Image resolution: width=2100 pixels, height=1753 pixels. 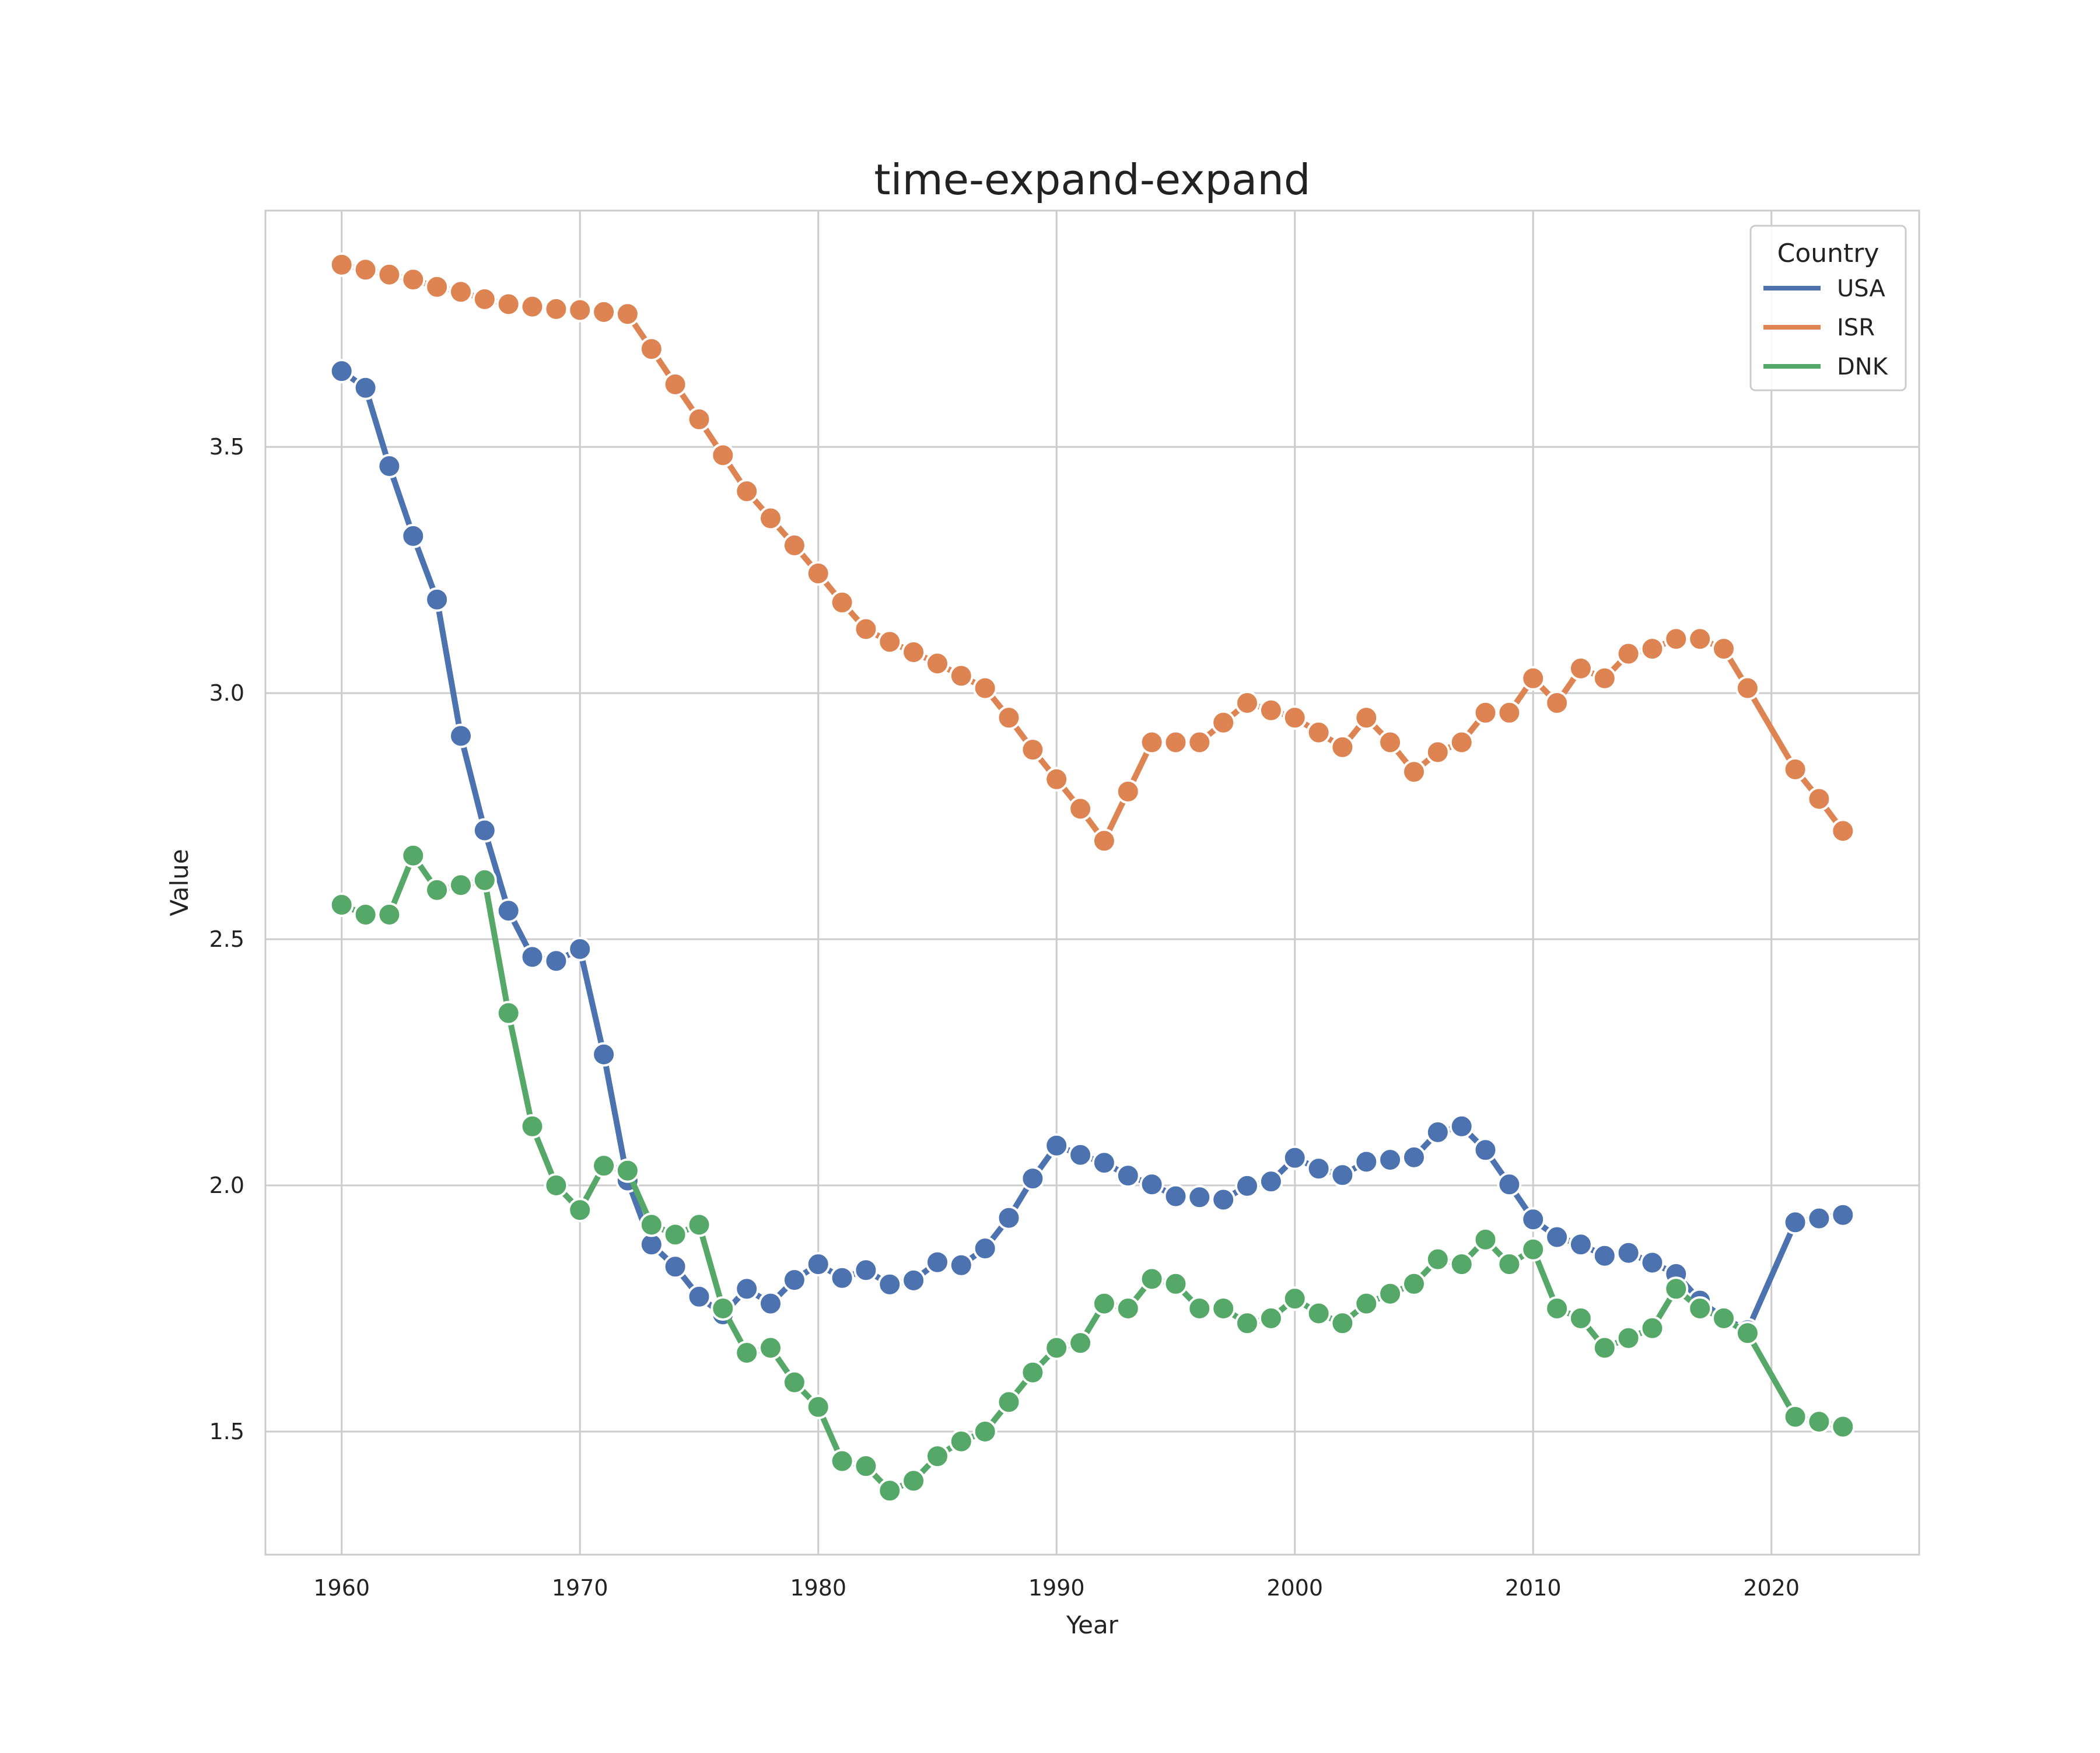 I want to click on y-tick-label: 2.0, so click(x=226, y=1185).